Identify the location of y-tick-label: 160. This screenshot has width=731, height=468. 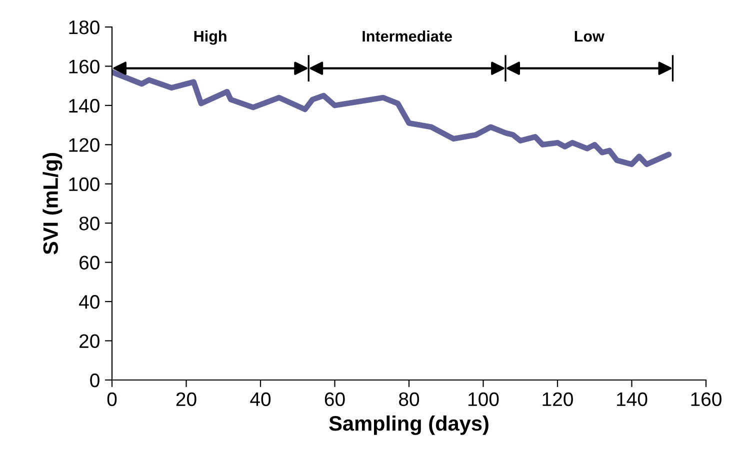
(84, 67).